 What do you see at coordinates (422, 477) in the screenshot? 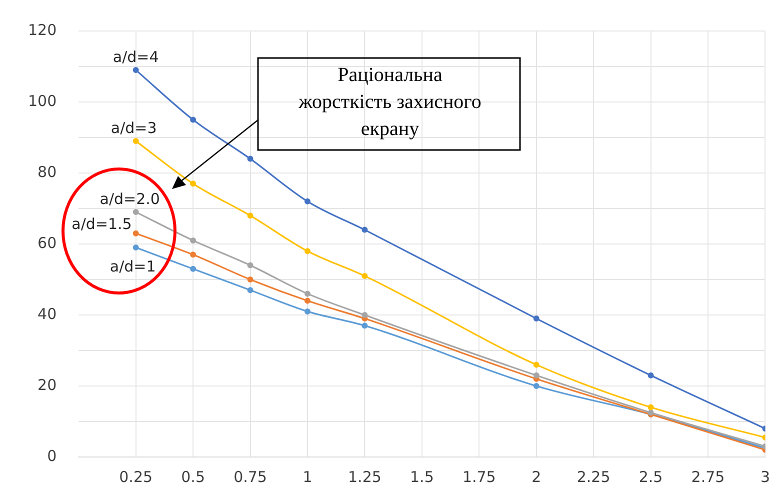
I see `x-tick-label: 1.5` at bounding box center [422, 477].